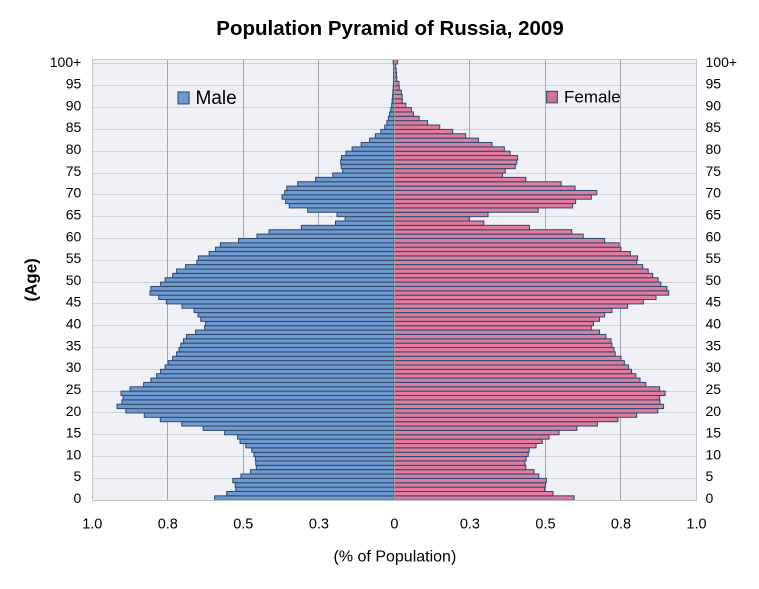 The image size is (759, 589). What do you see at coordinates (395, 557) in the screenshot?
I see `svg-text: (% of Population)` at bounding box center [395, 557].